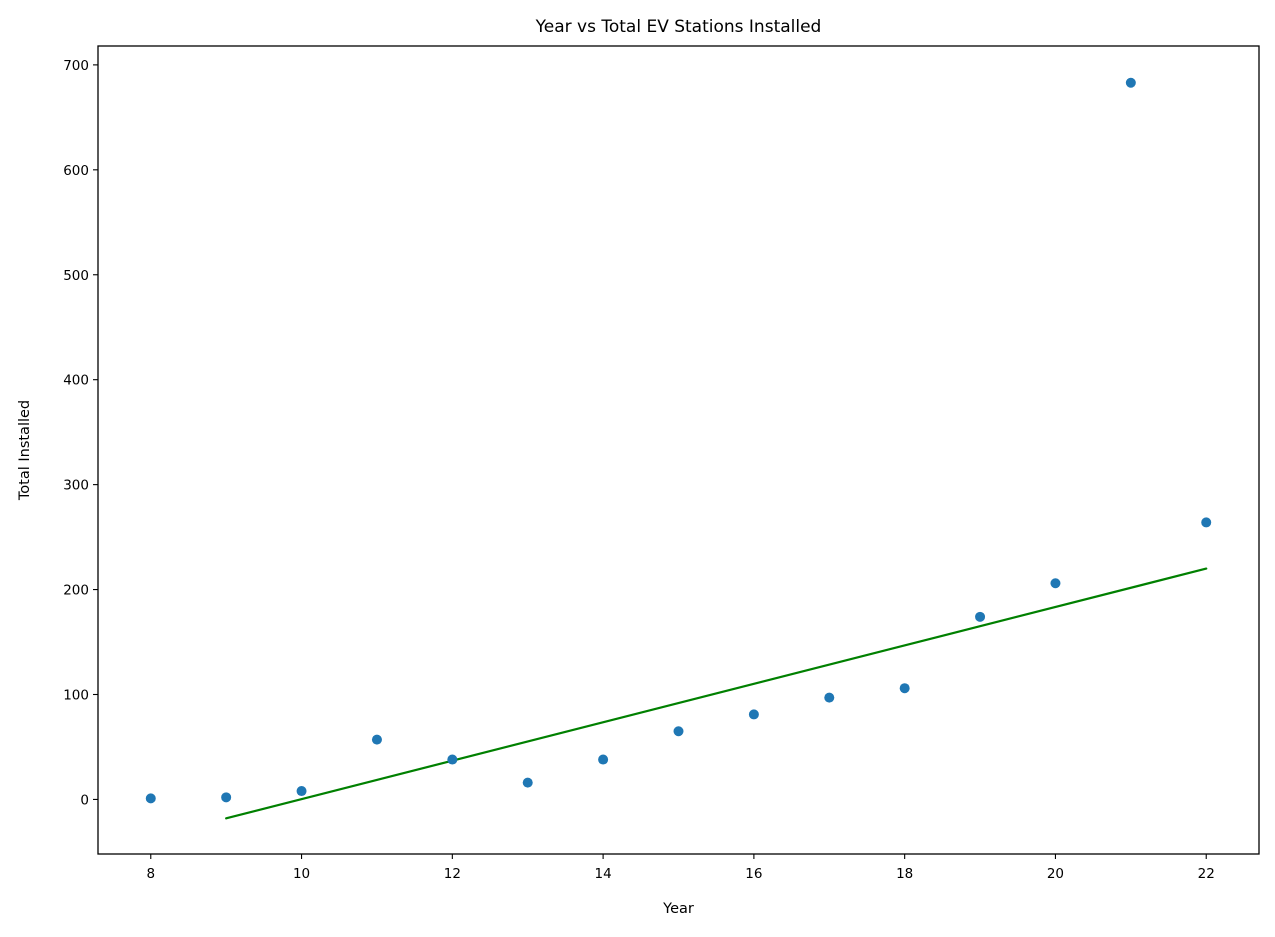  Describe the element at coordinates (150, 874) in the screenshot. I see `x-tick-label: 8` at that location.